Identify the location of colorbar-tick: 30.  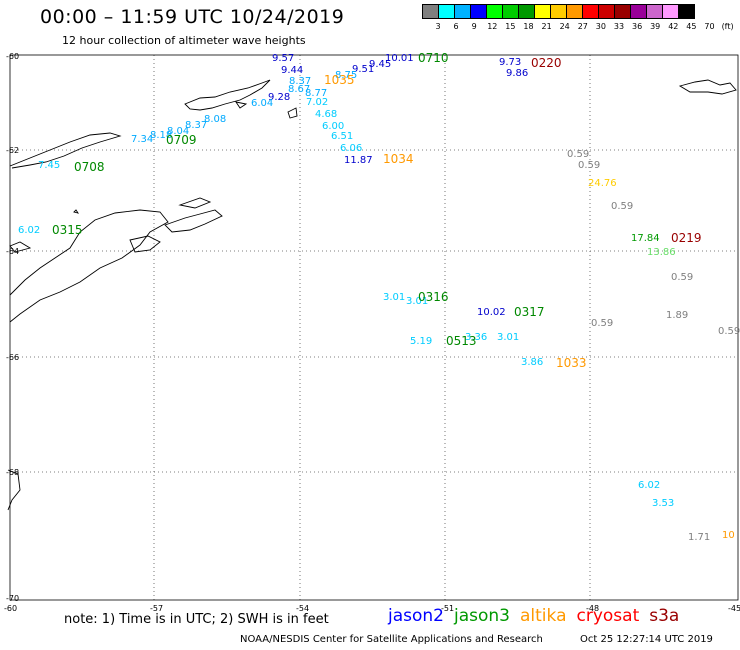
(600, 26).